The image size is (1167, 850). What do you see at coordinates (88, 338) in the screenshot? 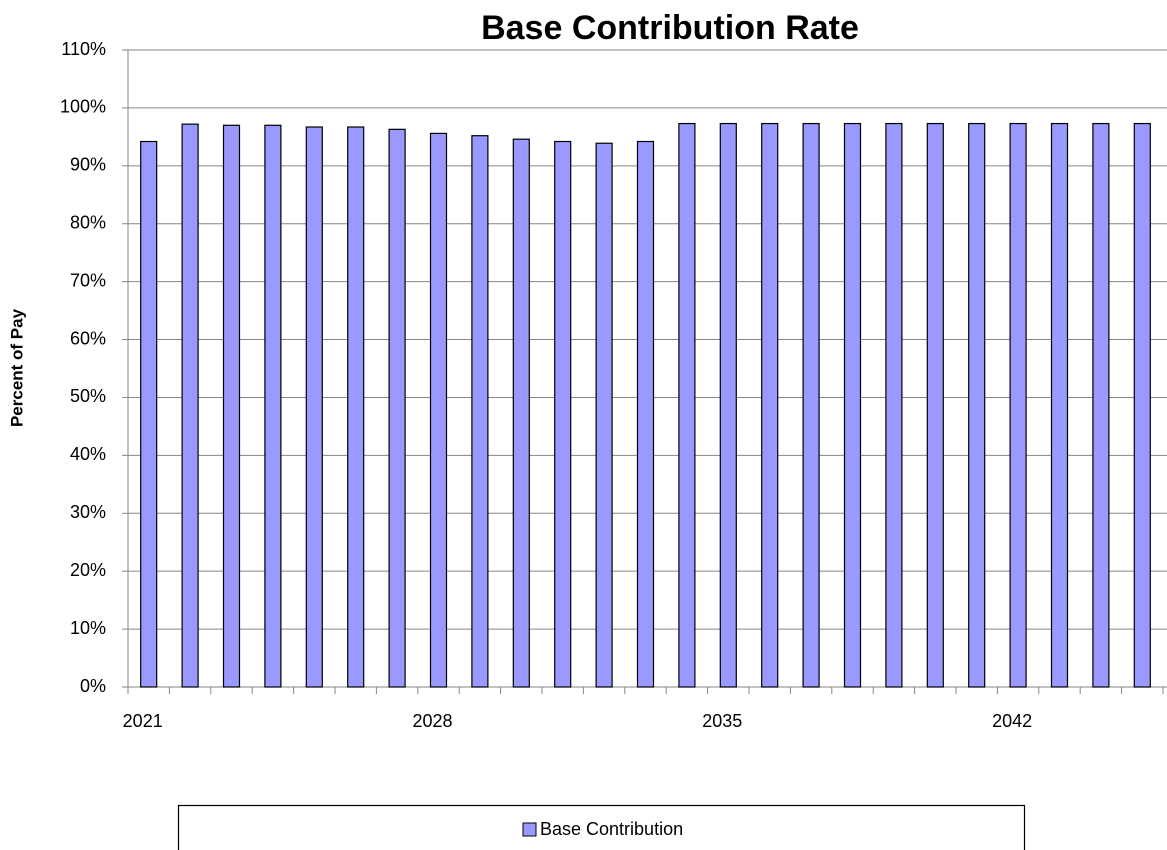
I see `y-tick-label: 60%` at bounding box center [88, 338].